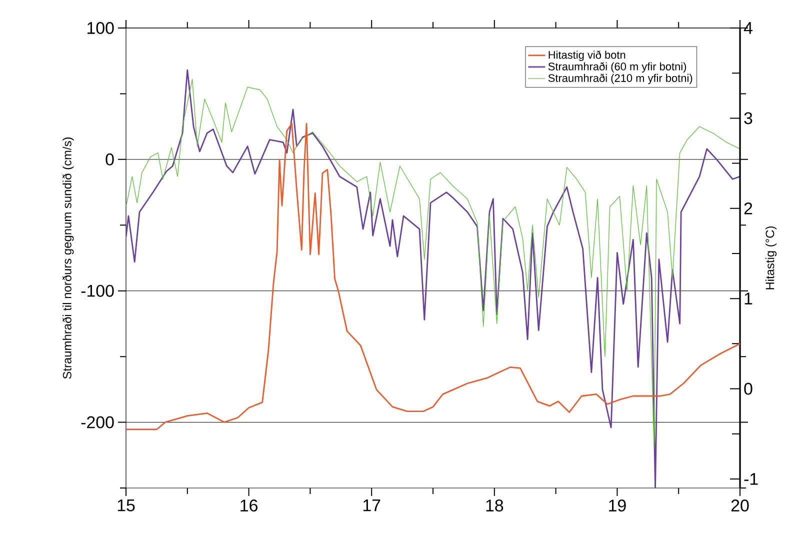  I want to click on y2-tick-label: 1, so click(748, 298).